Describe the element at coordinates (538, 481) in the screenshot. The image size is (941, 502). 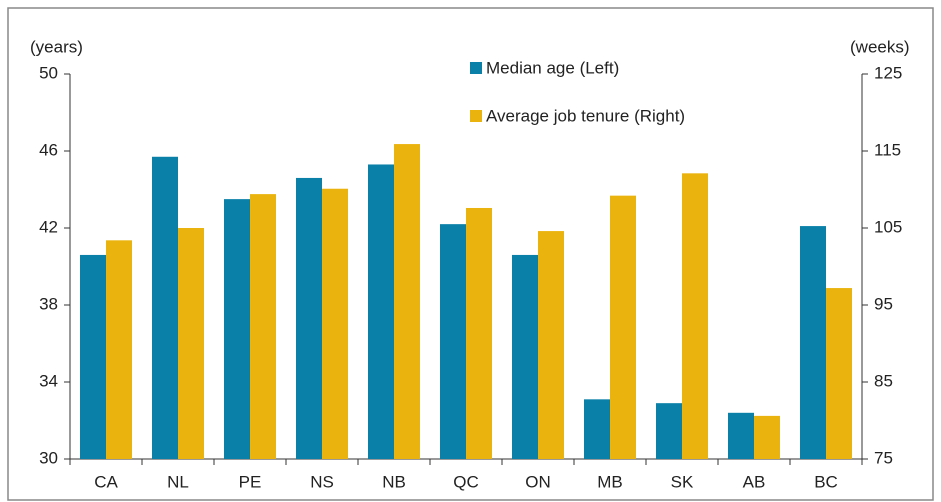
I see `x-tick-label: ON` at that location.